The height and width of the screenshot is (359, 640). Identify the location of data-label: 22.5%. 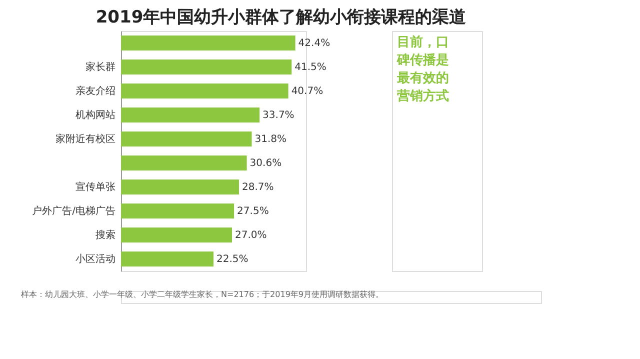
(232, 259).